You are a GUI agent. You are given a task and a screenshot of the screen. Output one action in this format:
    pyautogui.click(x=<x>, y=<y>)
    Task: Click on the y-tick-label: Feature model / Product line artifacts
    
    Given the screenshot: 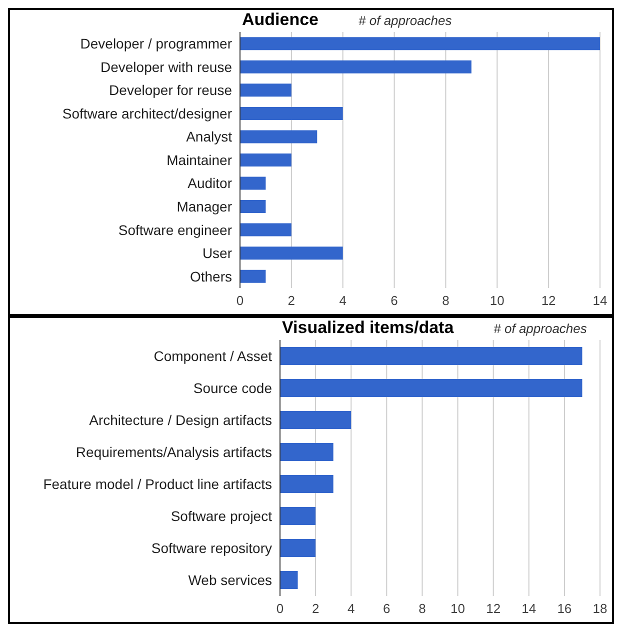 What is the action you would take?
    pyautogui.click(x=157, y=484)
    